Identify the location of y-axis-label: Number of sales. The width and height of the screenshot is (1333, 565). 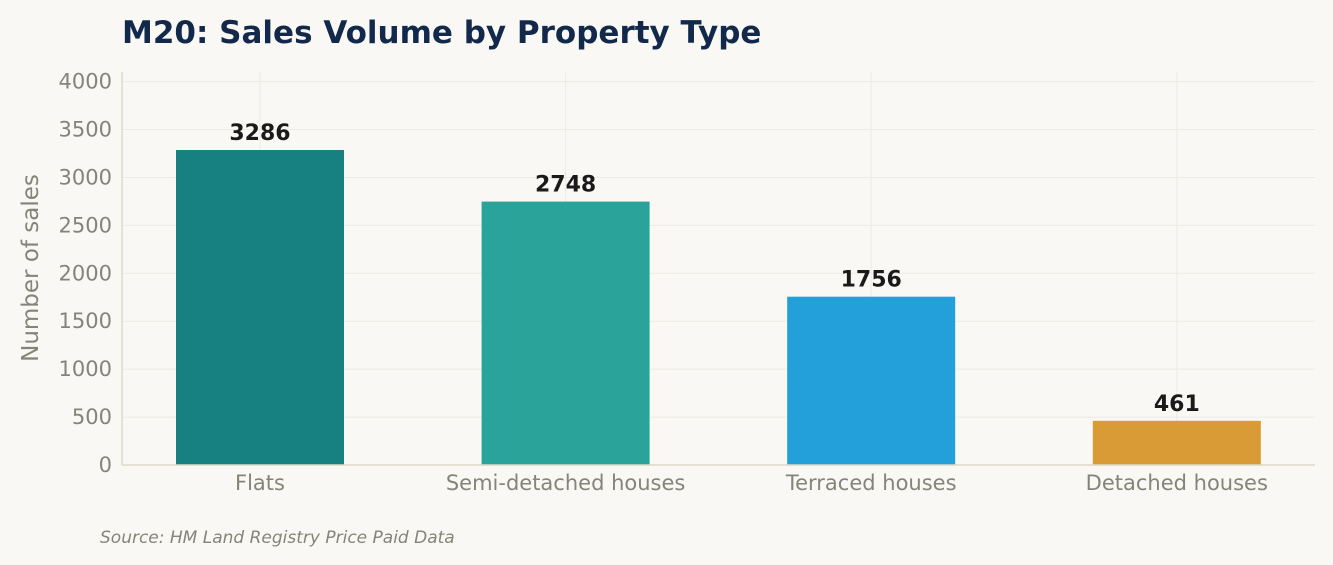
(31, 268).